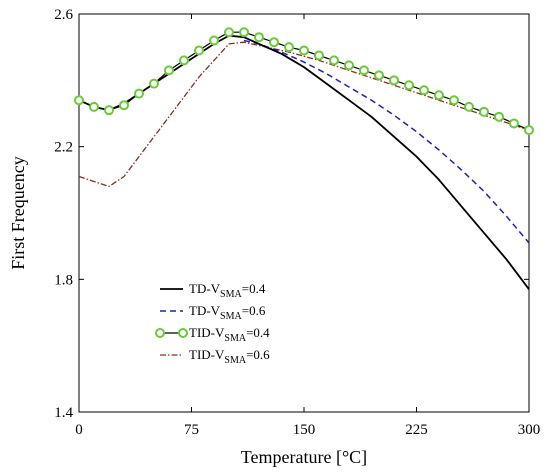 This screenshot has width=550, height=474. Describe the element at coordinates (63, 15) in the screenshot. I see `y-tick-label: 2.6` at that location.